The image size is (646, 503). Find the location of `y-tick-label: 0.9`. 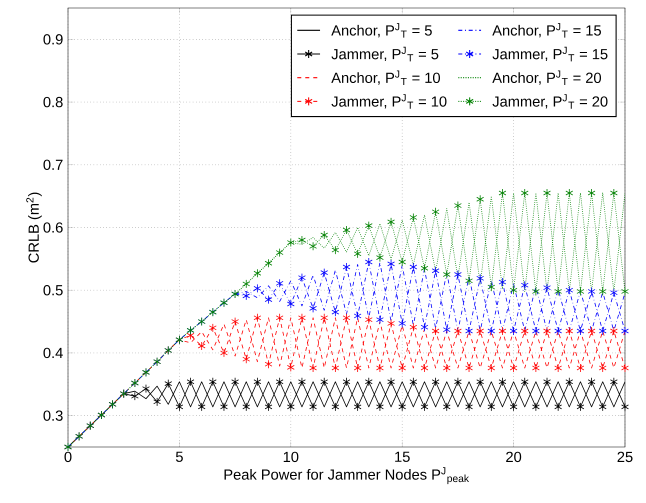

y-tick-label: 0.9 is located at coordinates (53, 39).